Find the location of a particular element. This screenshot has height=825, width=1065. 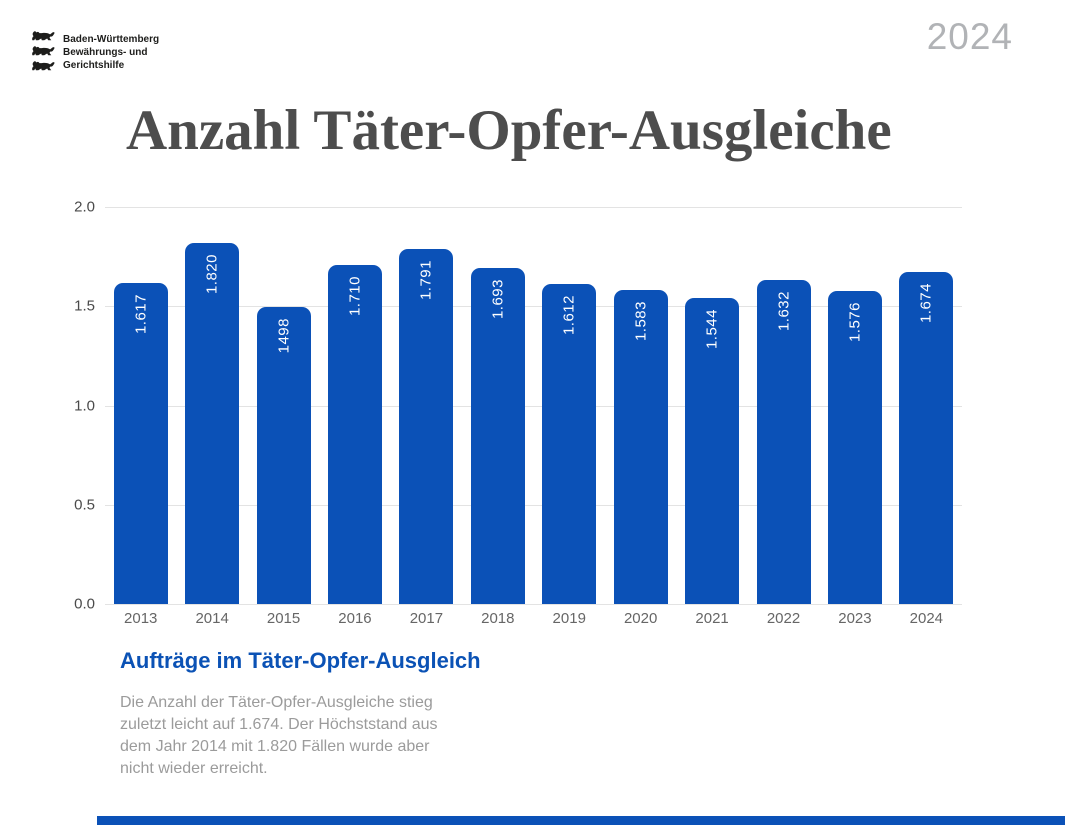

x-axis-tick-label: 2014 is located at coordinates (212, 618).